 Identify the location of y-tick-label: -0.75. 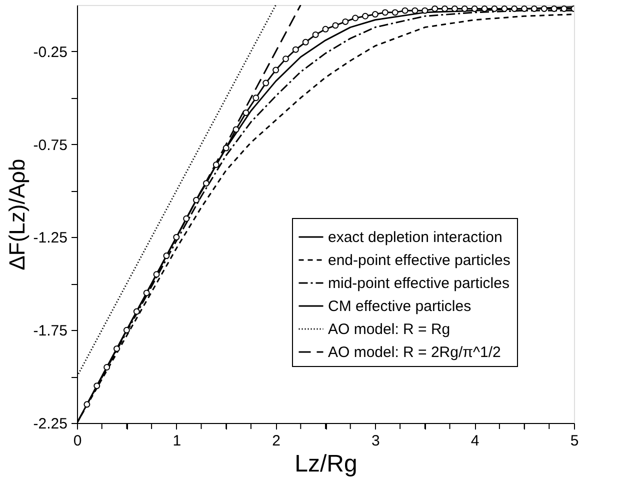
(50, 145).